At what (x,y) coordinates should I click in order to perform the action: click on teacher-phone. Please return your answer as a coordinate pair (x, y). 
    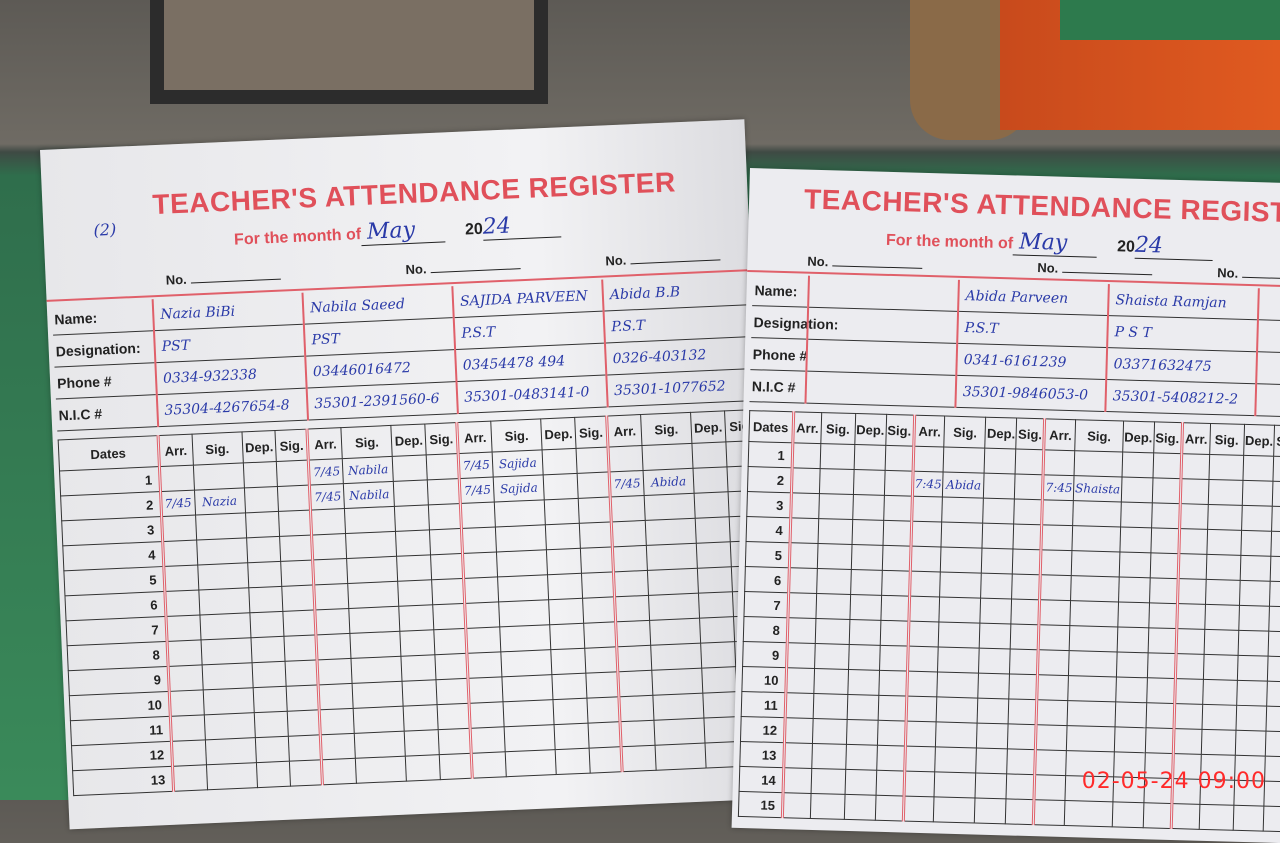
    Looking at the image, I should click on (882, 357).